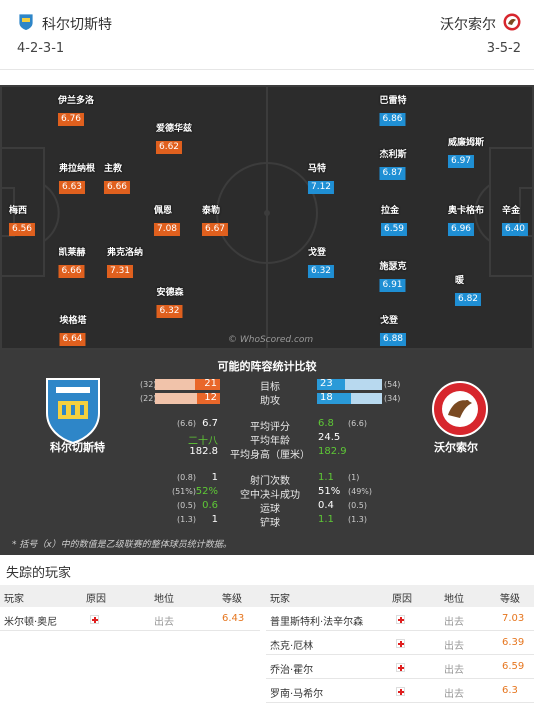  I want to click on player-rating: 6.97, so click(461, 161).